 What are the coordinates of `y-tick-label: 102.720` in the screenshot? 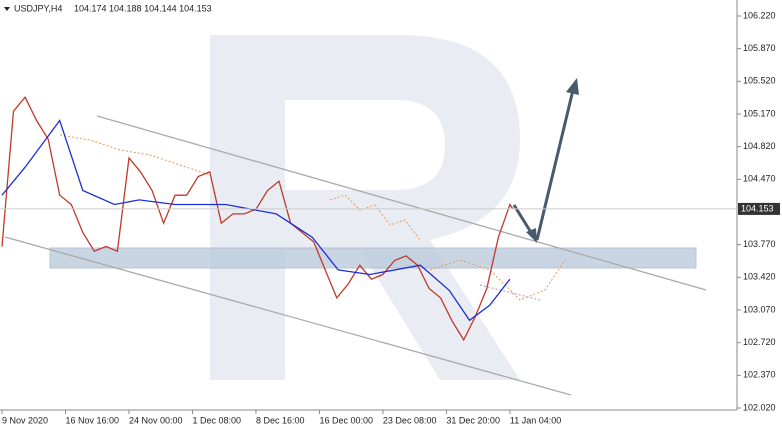 It's located at (759, 342).